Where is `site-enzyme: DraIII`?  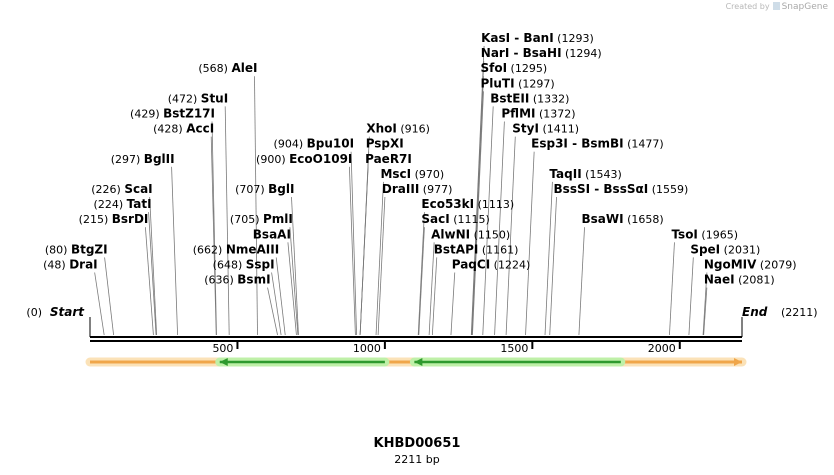 site-enzyme: DraIII is located at coordinates (400, 189).